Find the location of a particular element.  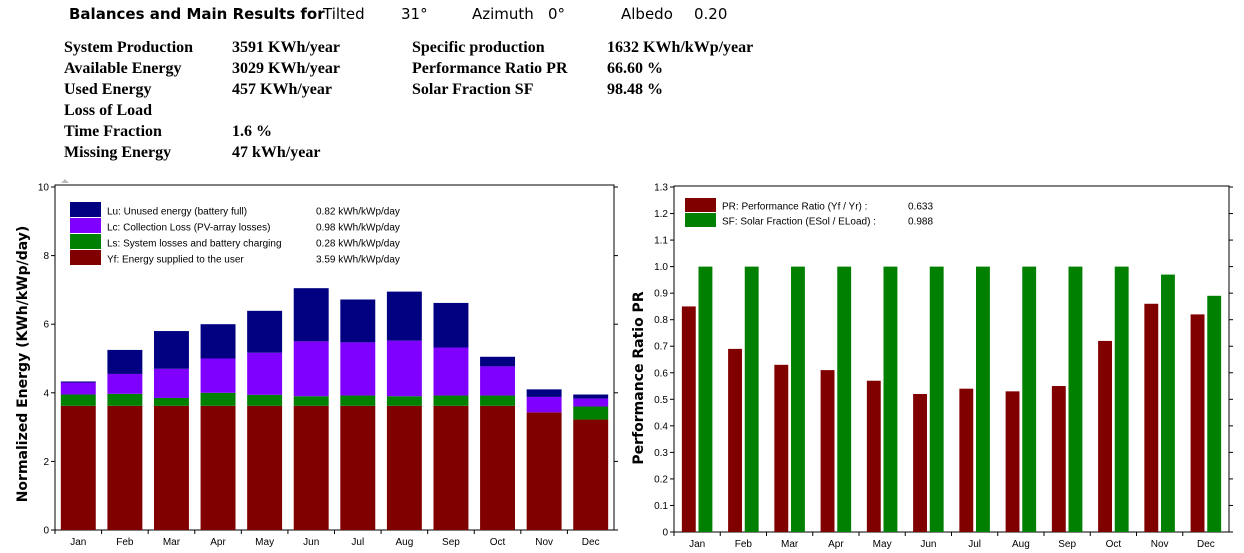

y-tick-label: 0.3 is located at coordinates (661, 453).